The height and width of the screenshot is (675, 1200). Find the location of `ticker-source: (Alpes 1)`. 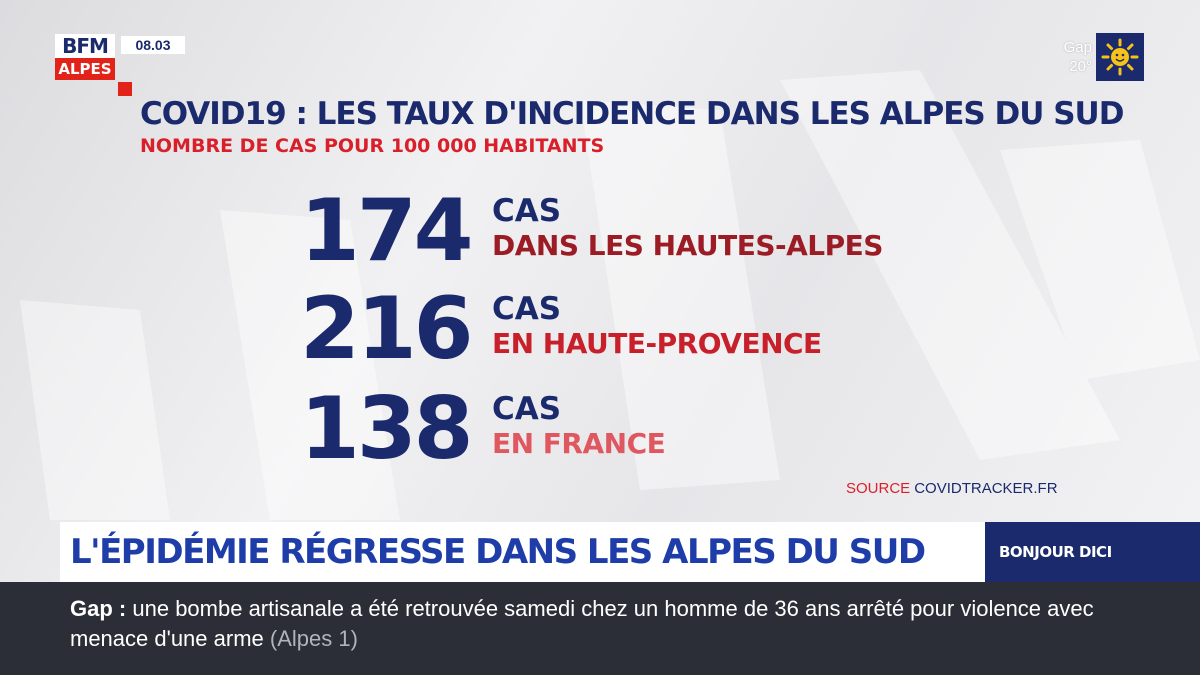

ticker-source: (Alpes 1) is located at coordinates (313, 638).